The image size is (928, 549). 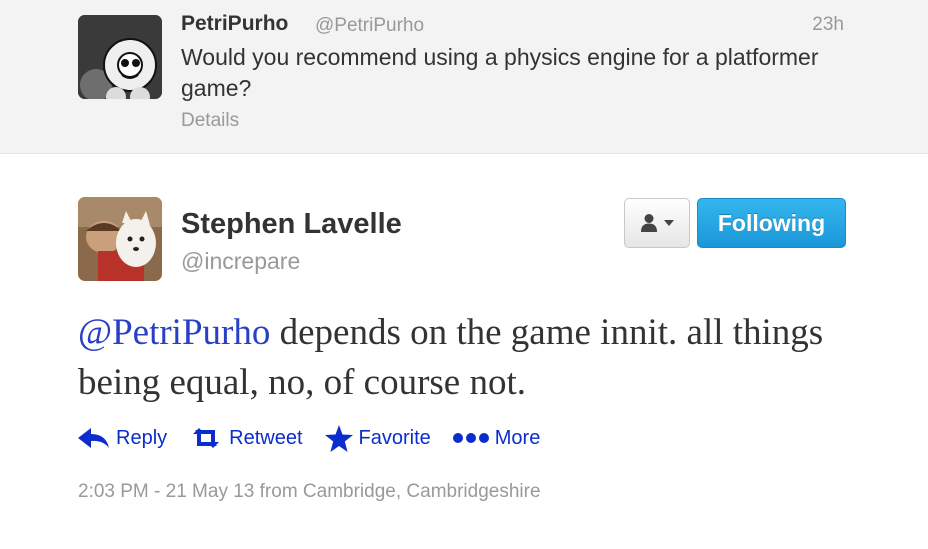 I want to click on author-name: Stephen Lavelle, so click(x=291, y=224).